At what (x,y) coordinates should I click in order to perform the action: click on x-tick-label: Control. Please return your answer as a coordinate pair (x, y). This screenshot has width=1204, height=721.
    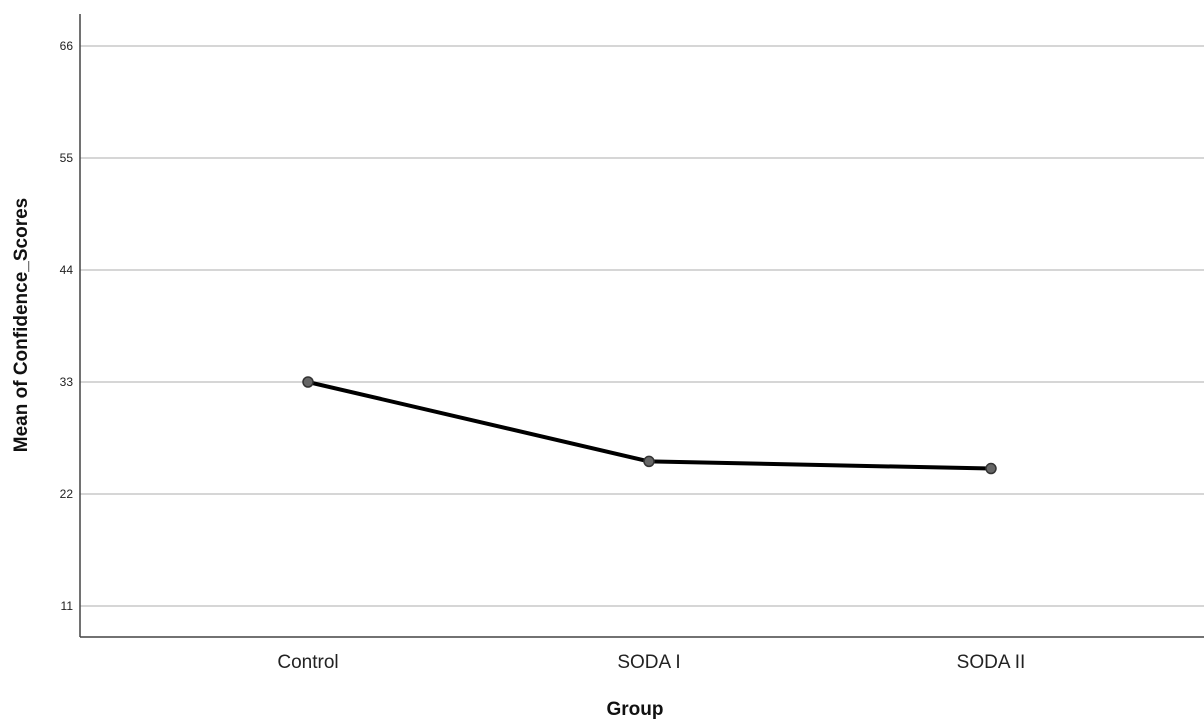
    Looking at the image, I should click on (307, 662).